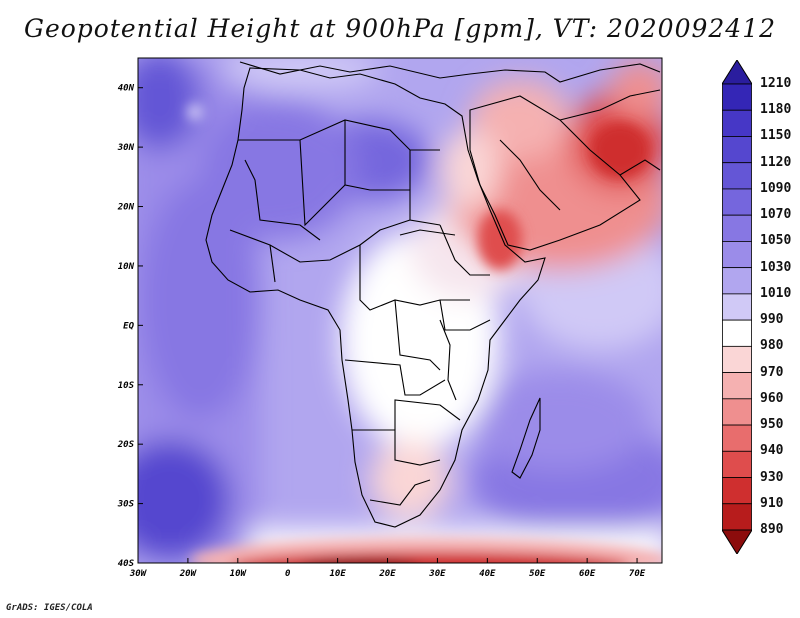 The image size is (800, 618). I want to click on lon-tick-label: 70E, so click(637, 574).